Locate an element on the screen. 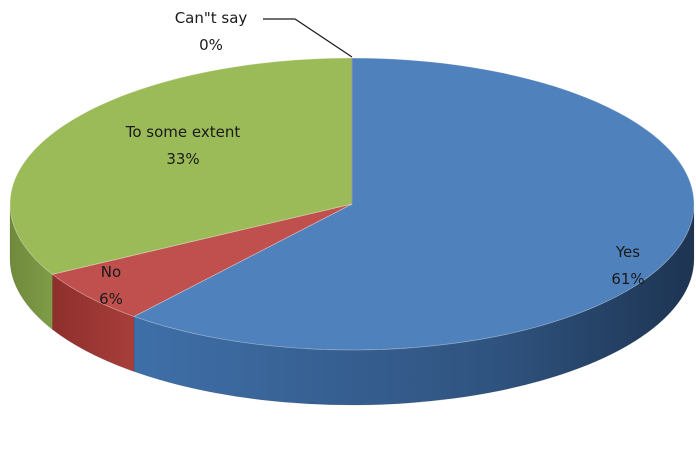 The image size is (696, 463). pie-leader-lines is located at coordinates (308, 38).